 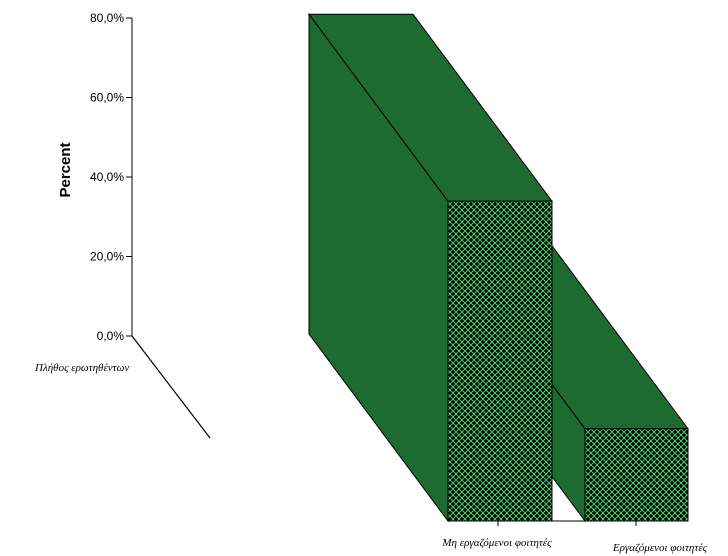 What do you see at coordinates (65, 169) in the screenshot?
I see `y-axis-label: Percent` at bounding box center [65, 169].